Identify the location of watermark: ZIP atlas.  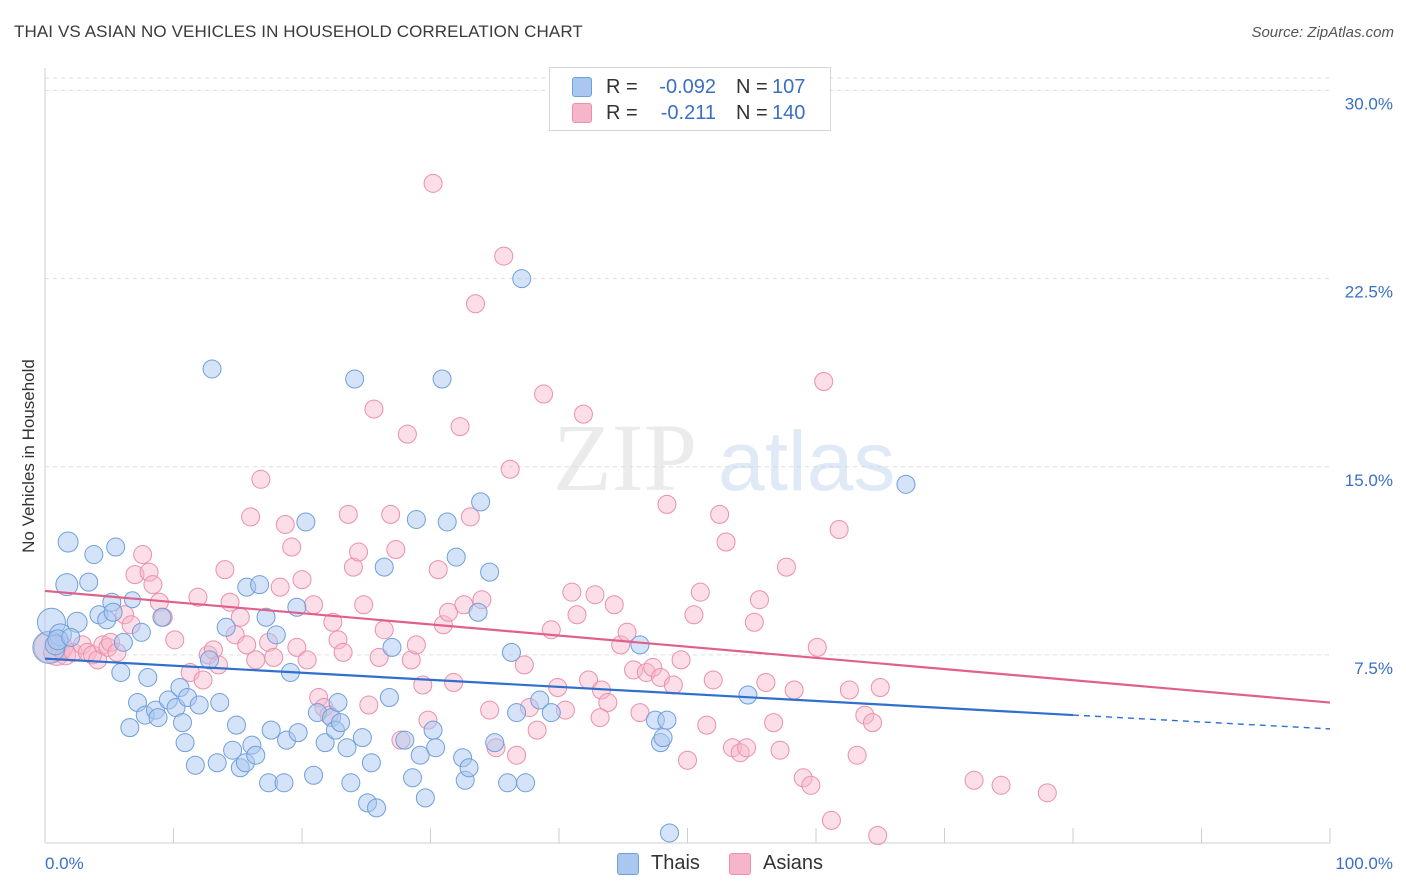
(724, 457).